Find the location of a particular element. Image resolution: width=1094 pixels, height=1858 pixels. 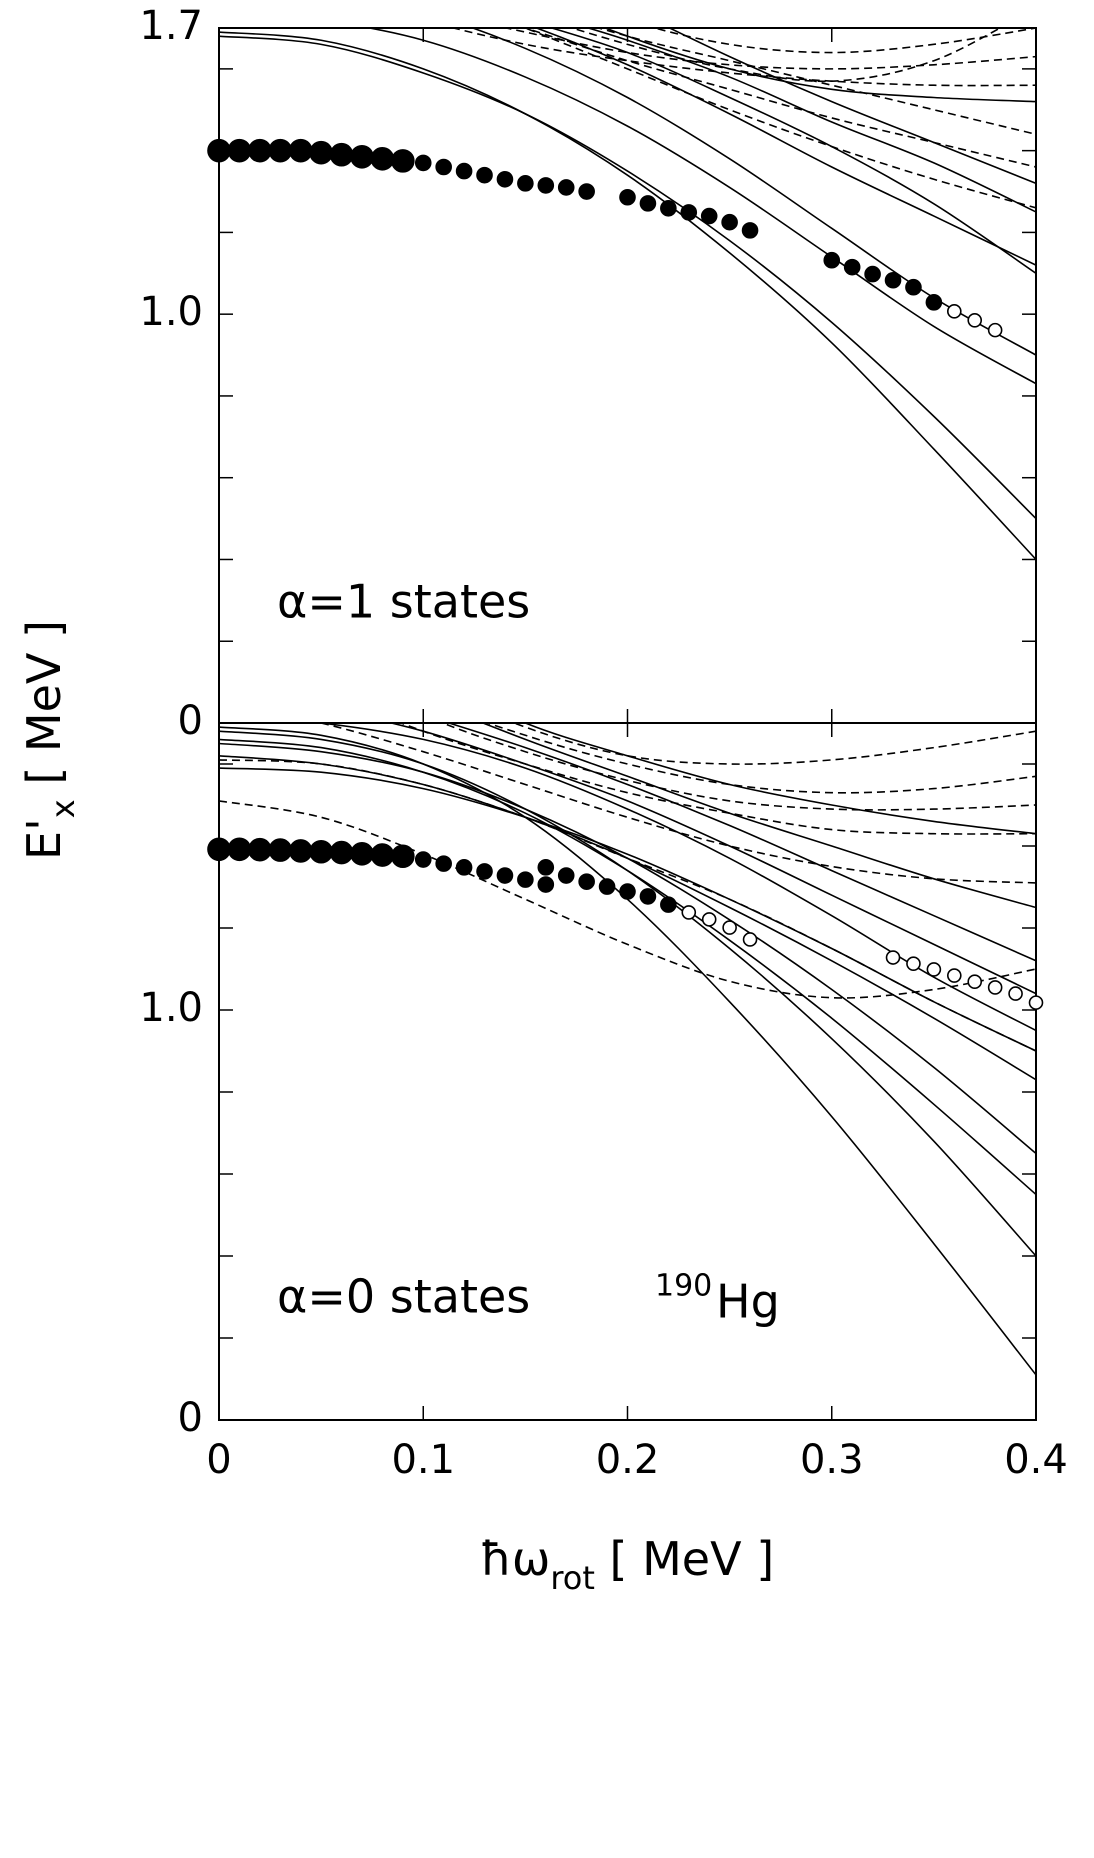

y-axis-label: E'x [ MeV ] is located at coordinates (49, 740).